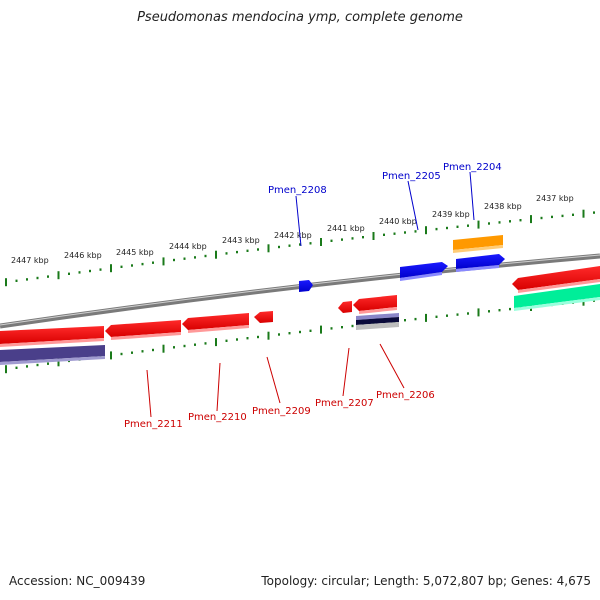 This screenshot has height=600, width=600. Describe the element at coordinates (377, 316) in the screenshot. I see `feature-pmen-2206-purple` at that location.